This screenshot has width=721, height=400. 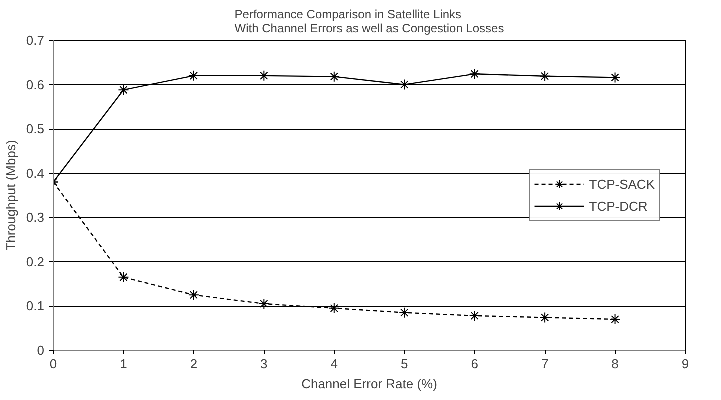 I want to click on y-tick-label: 0.3, so click(x=35, y=218).